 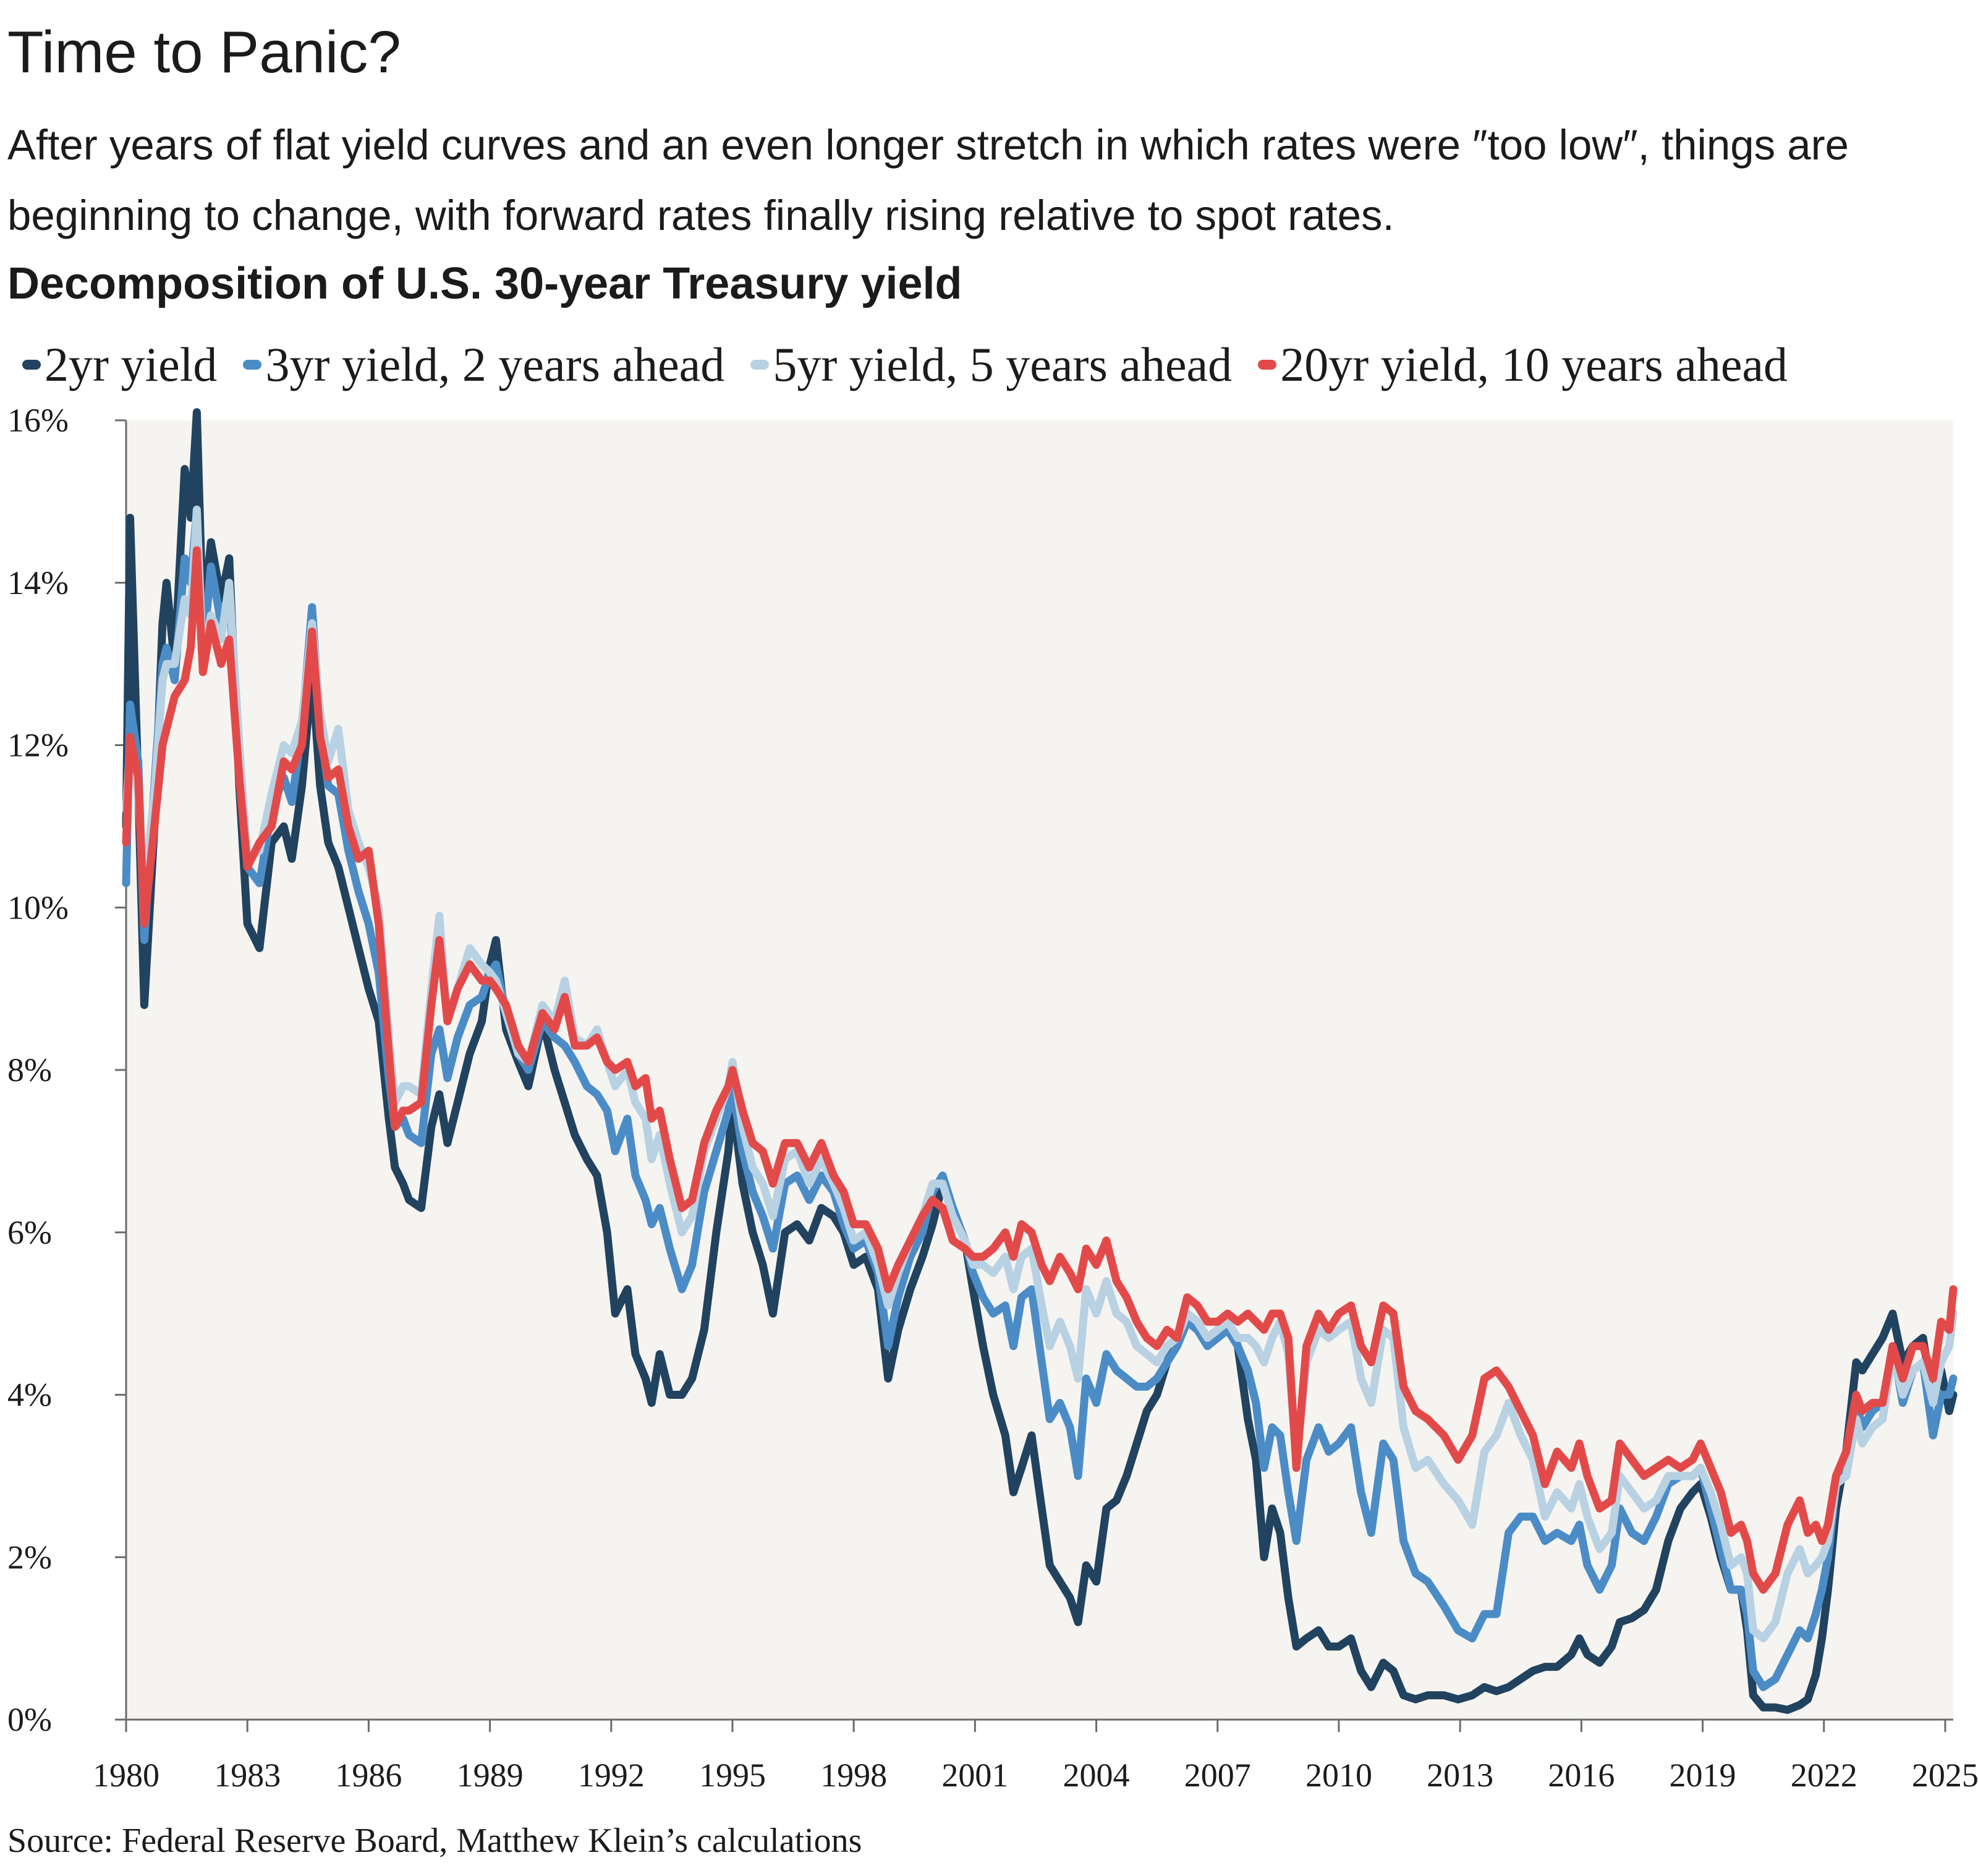 I want to click on y-tick-label: 14%, so click(x=38, y=582).